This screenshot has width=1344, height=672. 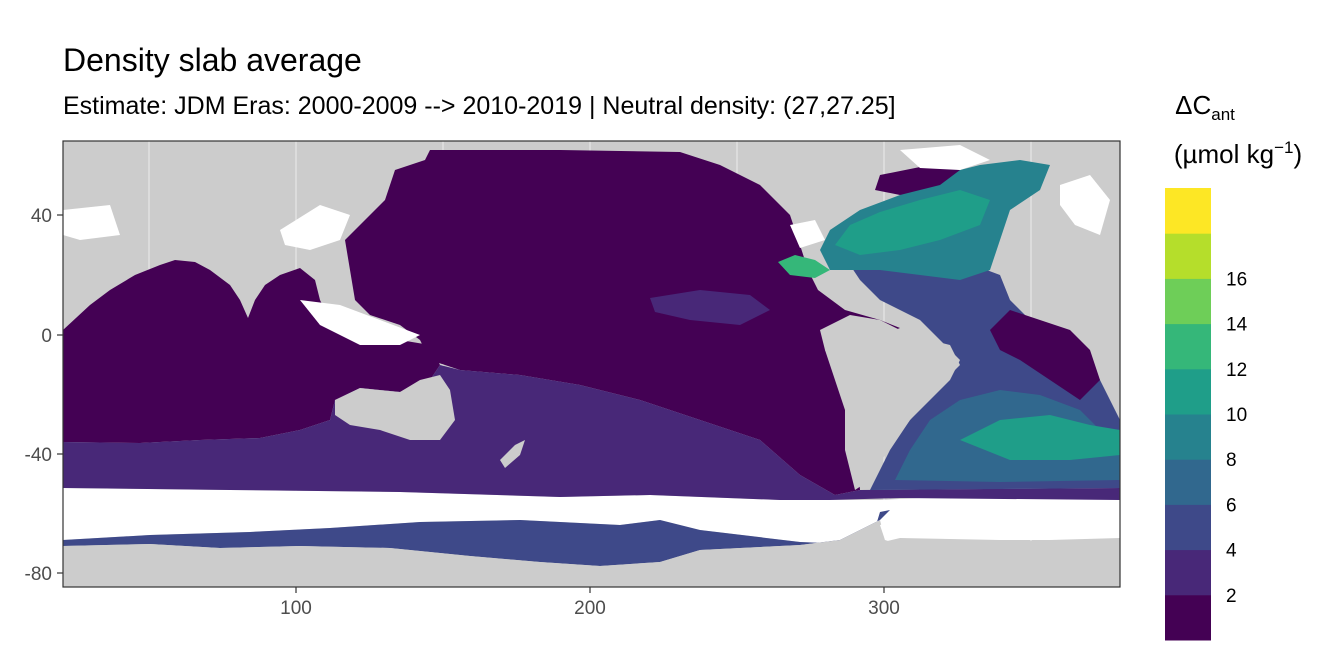 I want to click on legend-labels: 2 4 6 8 10 12 14 16, so click(x=1237, y=437).